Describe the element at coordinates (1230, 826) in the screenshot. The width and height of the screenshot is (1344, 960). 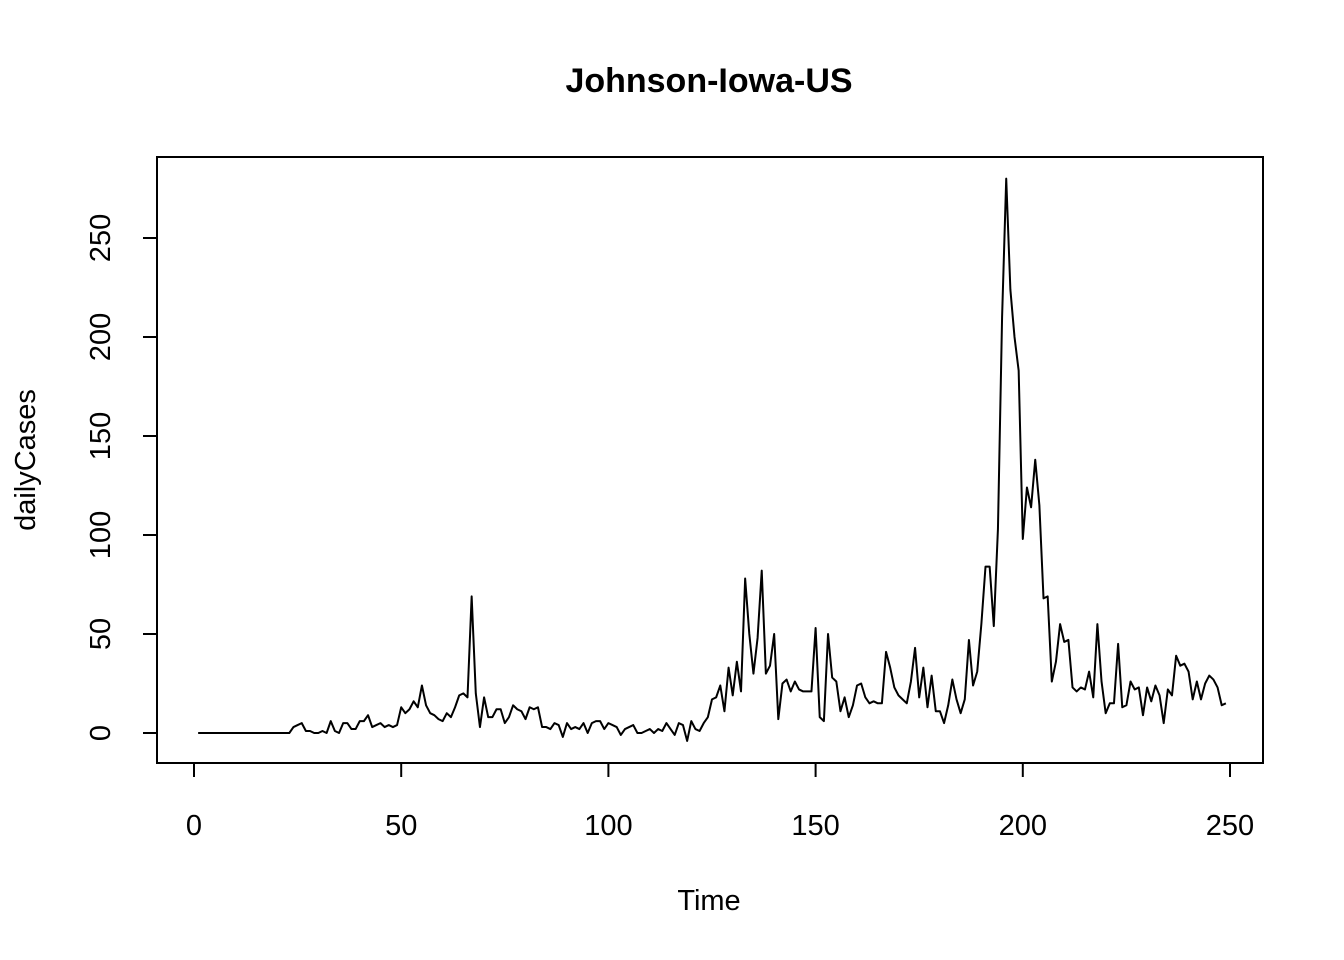
I see `x-tick-label: 250` at that location.